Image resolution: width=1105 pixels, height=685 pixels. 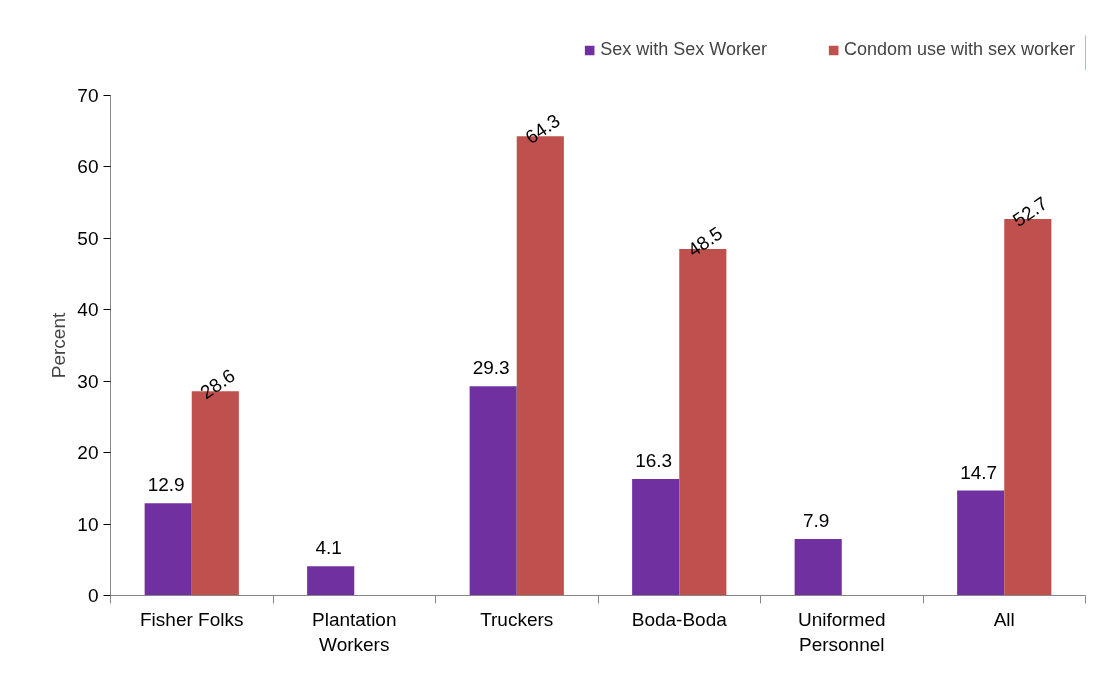 I want to click on y-tick-label: 0, so click(x=93, y=595).